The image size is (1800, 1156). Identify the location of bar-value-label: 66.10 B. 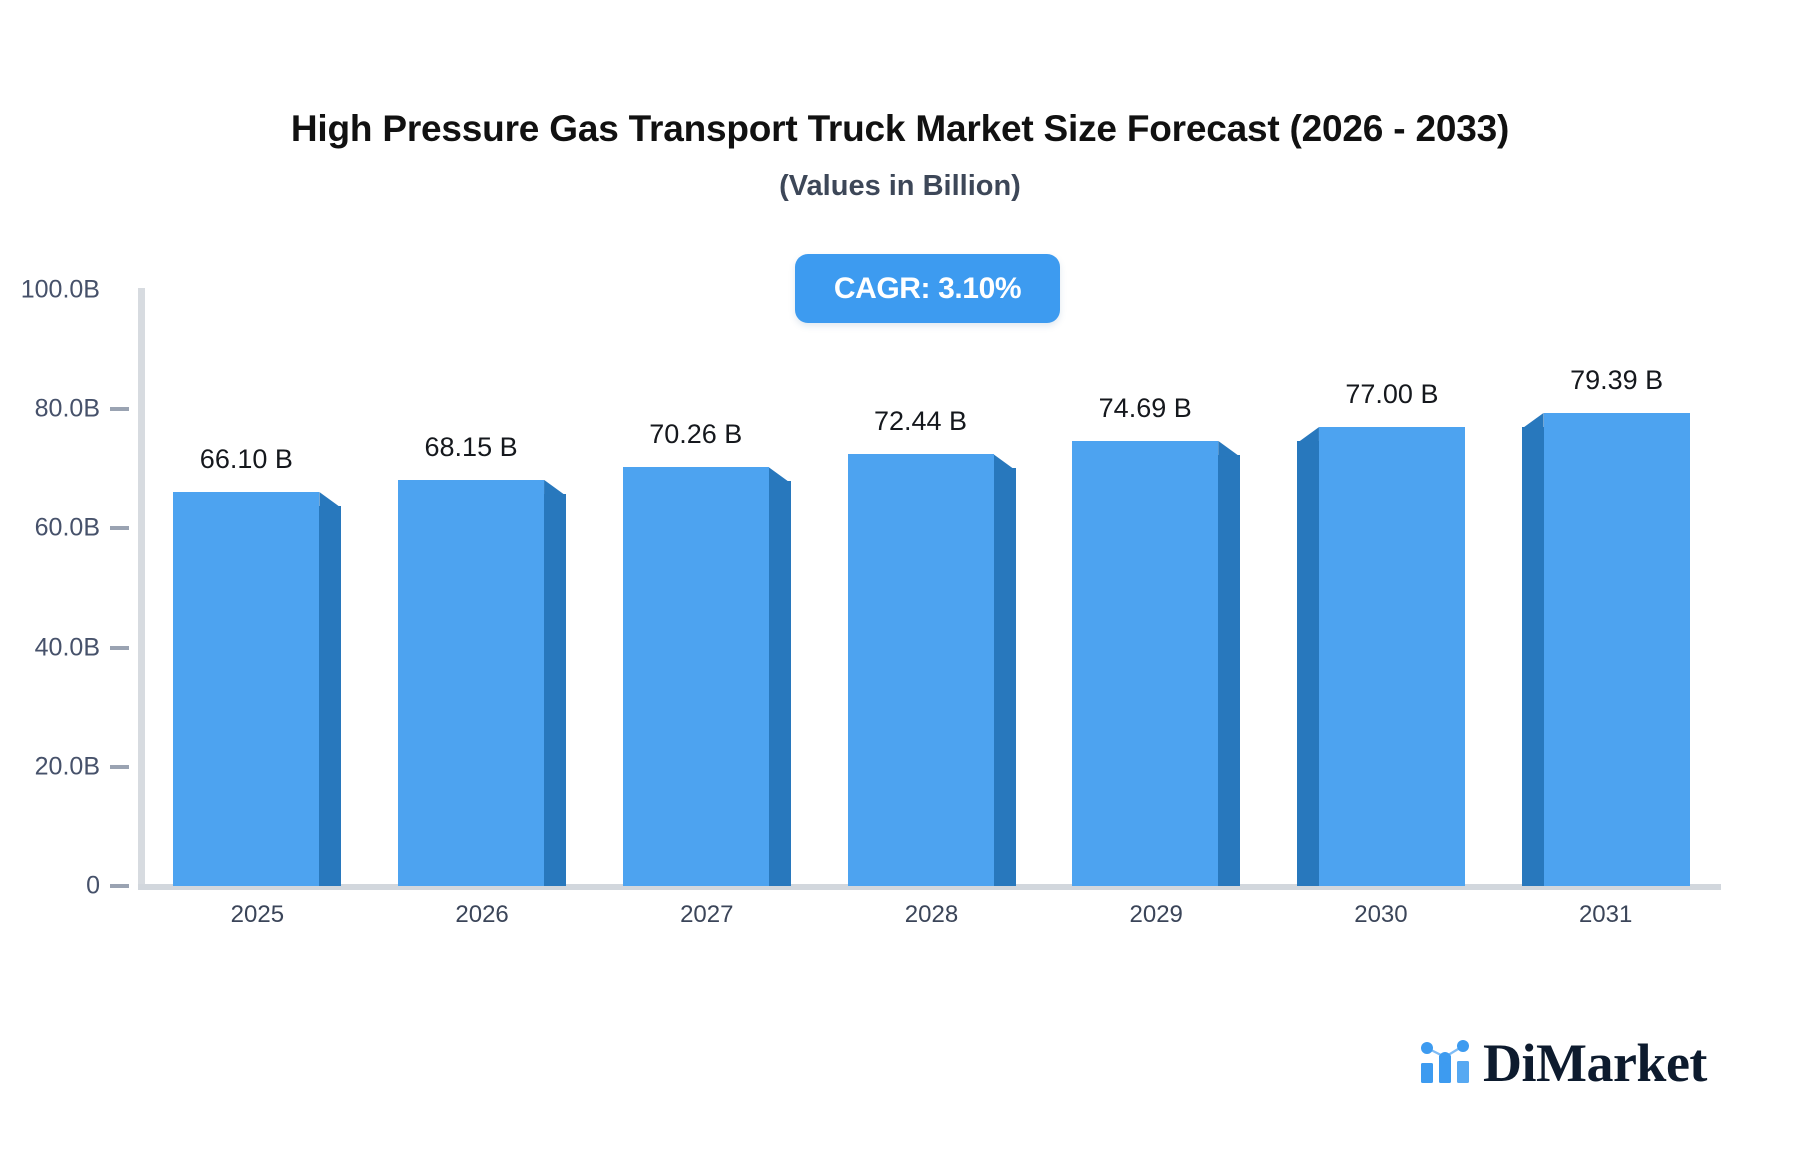
(246, 459).